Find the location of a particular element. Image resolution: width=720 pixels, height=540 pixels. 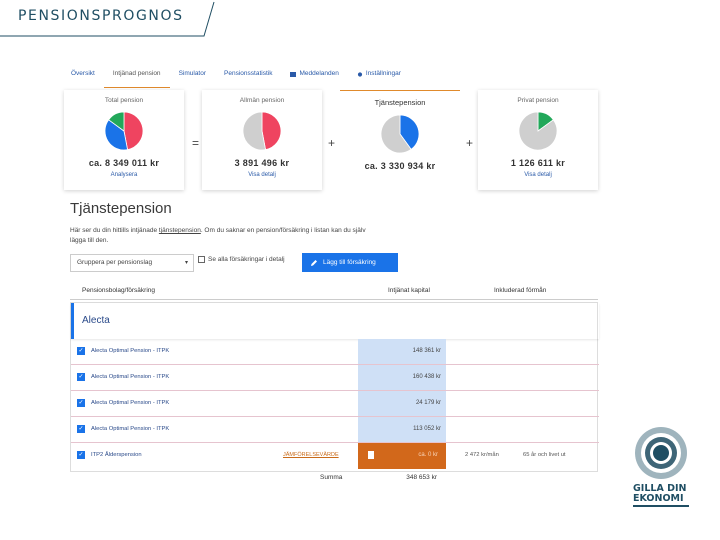

row-amount: 148 361 kr is located at coordinates (426, 351).